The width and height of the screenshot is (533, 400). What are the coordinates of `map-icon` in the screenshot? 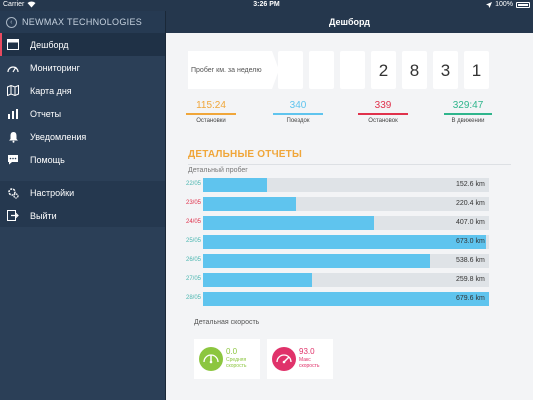 It's located at (13, 91).